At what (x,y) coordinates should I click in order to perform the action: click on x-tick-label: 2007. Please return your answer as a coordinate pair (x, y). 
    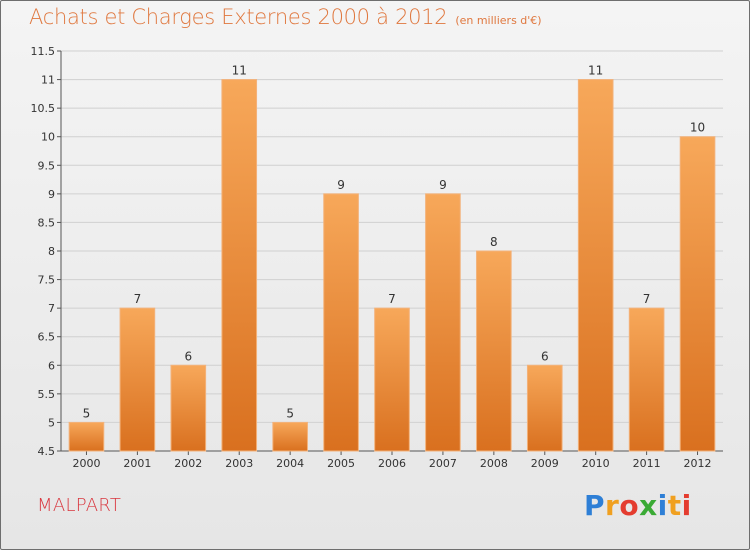
    Looking at the image, I should click on (443, 463).